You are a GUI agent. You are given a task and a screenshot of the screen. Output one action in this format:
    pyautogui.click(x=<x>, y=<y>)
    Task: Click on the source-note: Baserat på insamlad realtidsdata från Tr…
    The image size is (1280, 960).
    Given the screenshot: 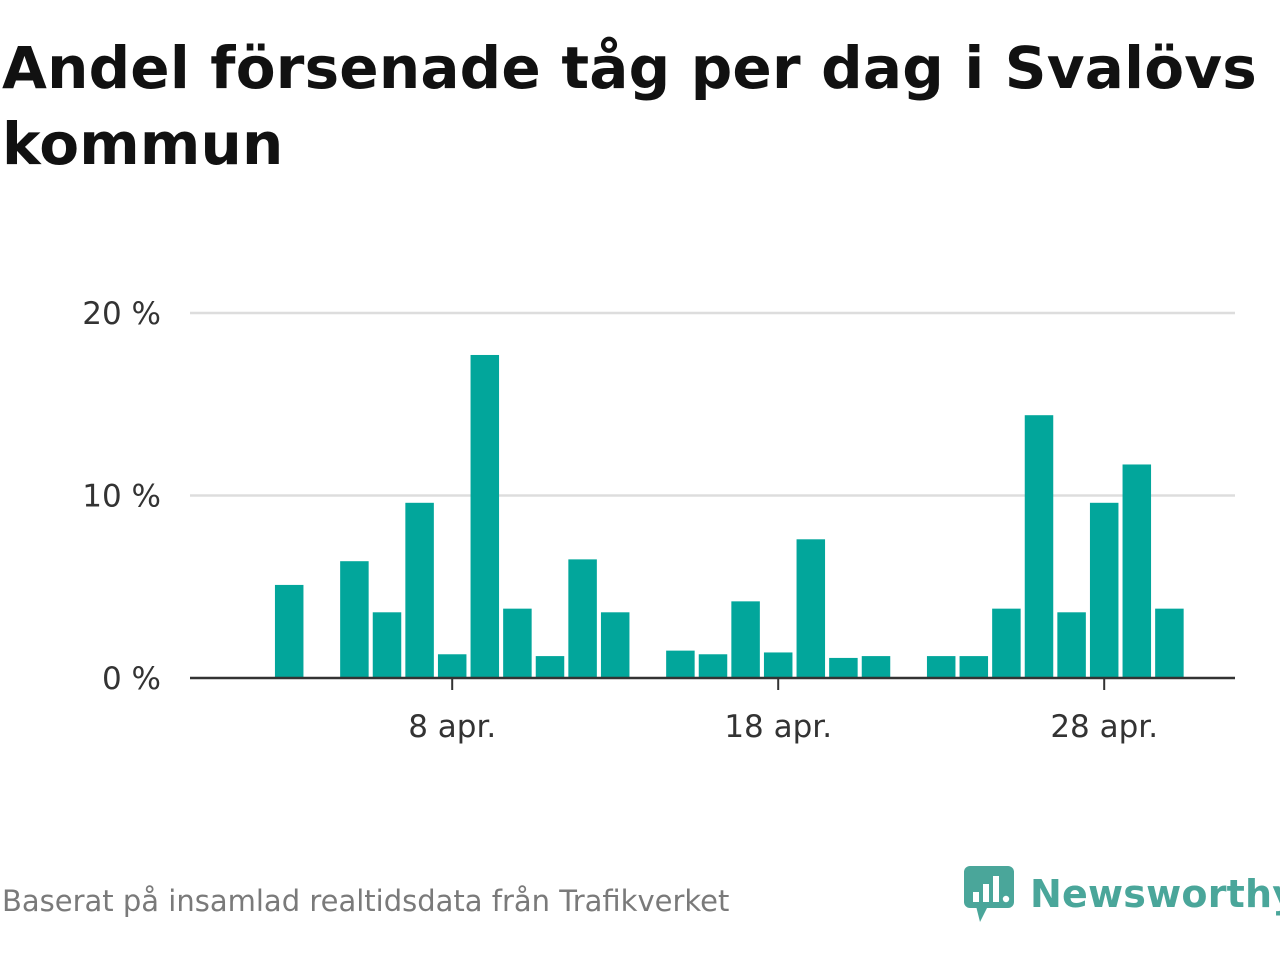 What is the action you would take?
    pyautogui.click(x=366, y=901)
    